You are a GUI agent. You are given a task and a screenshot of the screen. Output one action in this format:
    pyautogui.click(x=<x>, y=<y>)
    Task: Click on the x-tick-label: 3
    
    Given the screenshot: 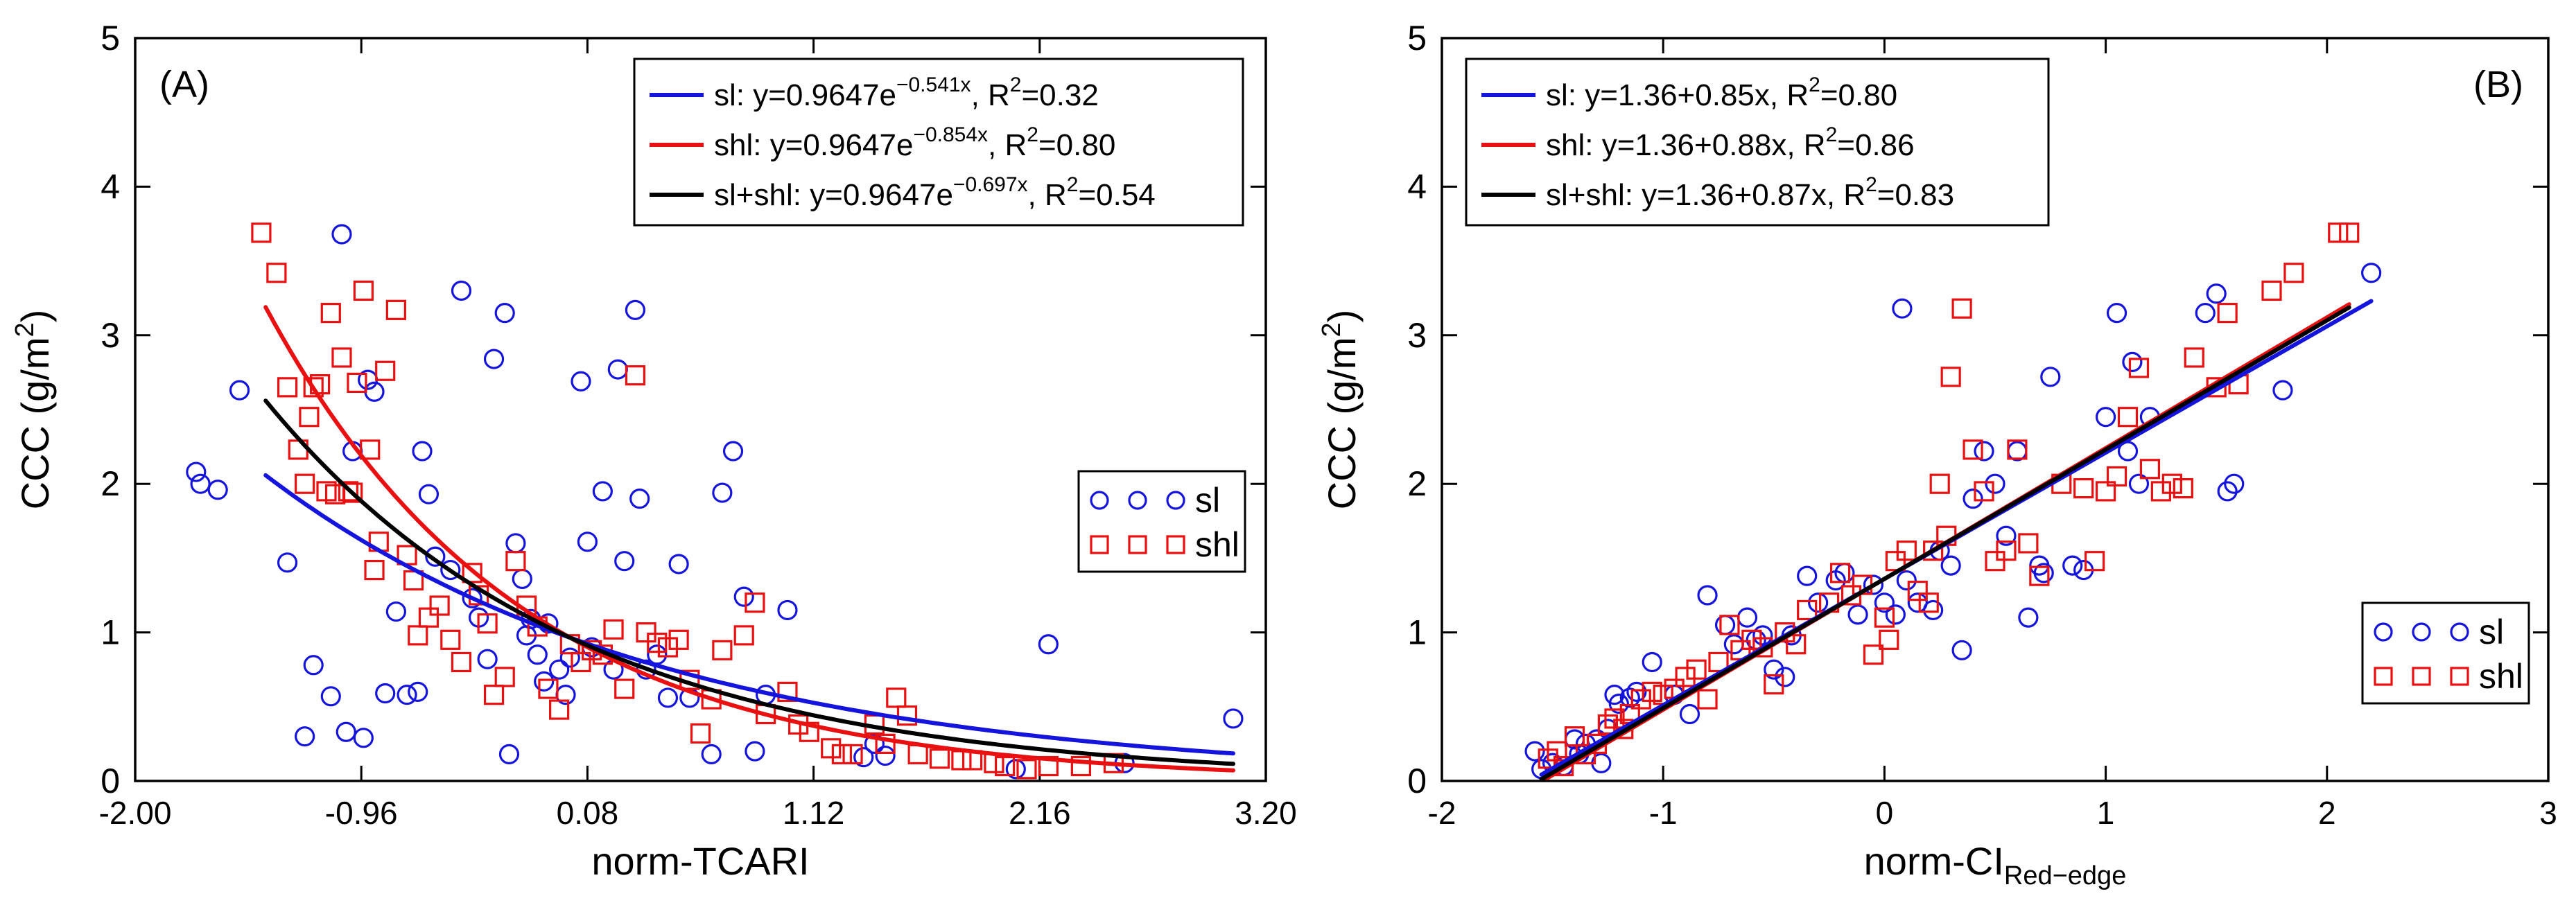 What is the action you would take?
    pyautogui.click(x=2548, y=813)
    